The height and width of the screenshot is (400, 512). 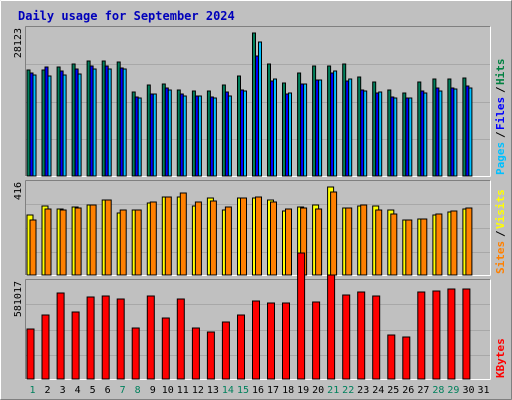 I want to click on x-tick-label-day-11: 11, so click(x=183, y=390).